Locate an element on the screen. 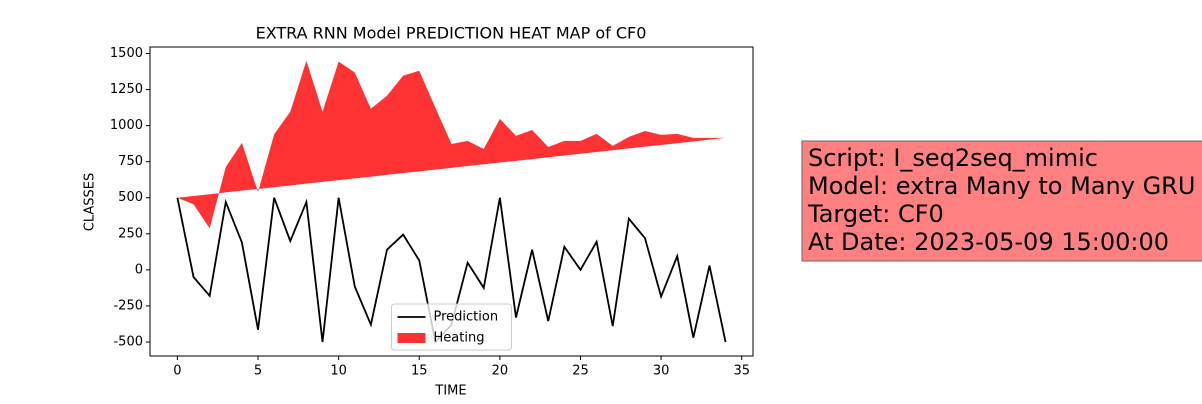  x-tick-label: 5 is located at coordinates (258, 371).